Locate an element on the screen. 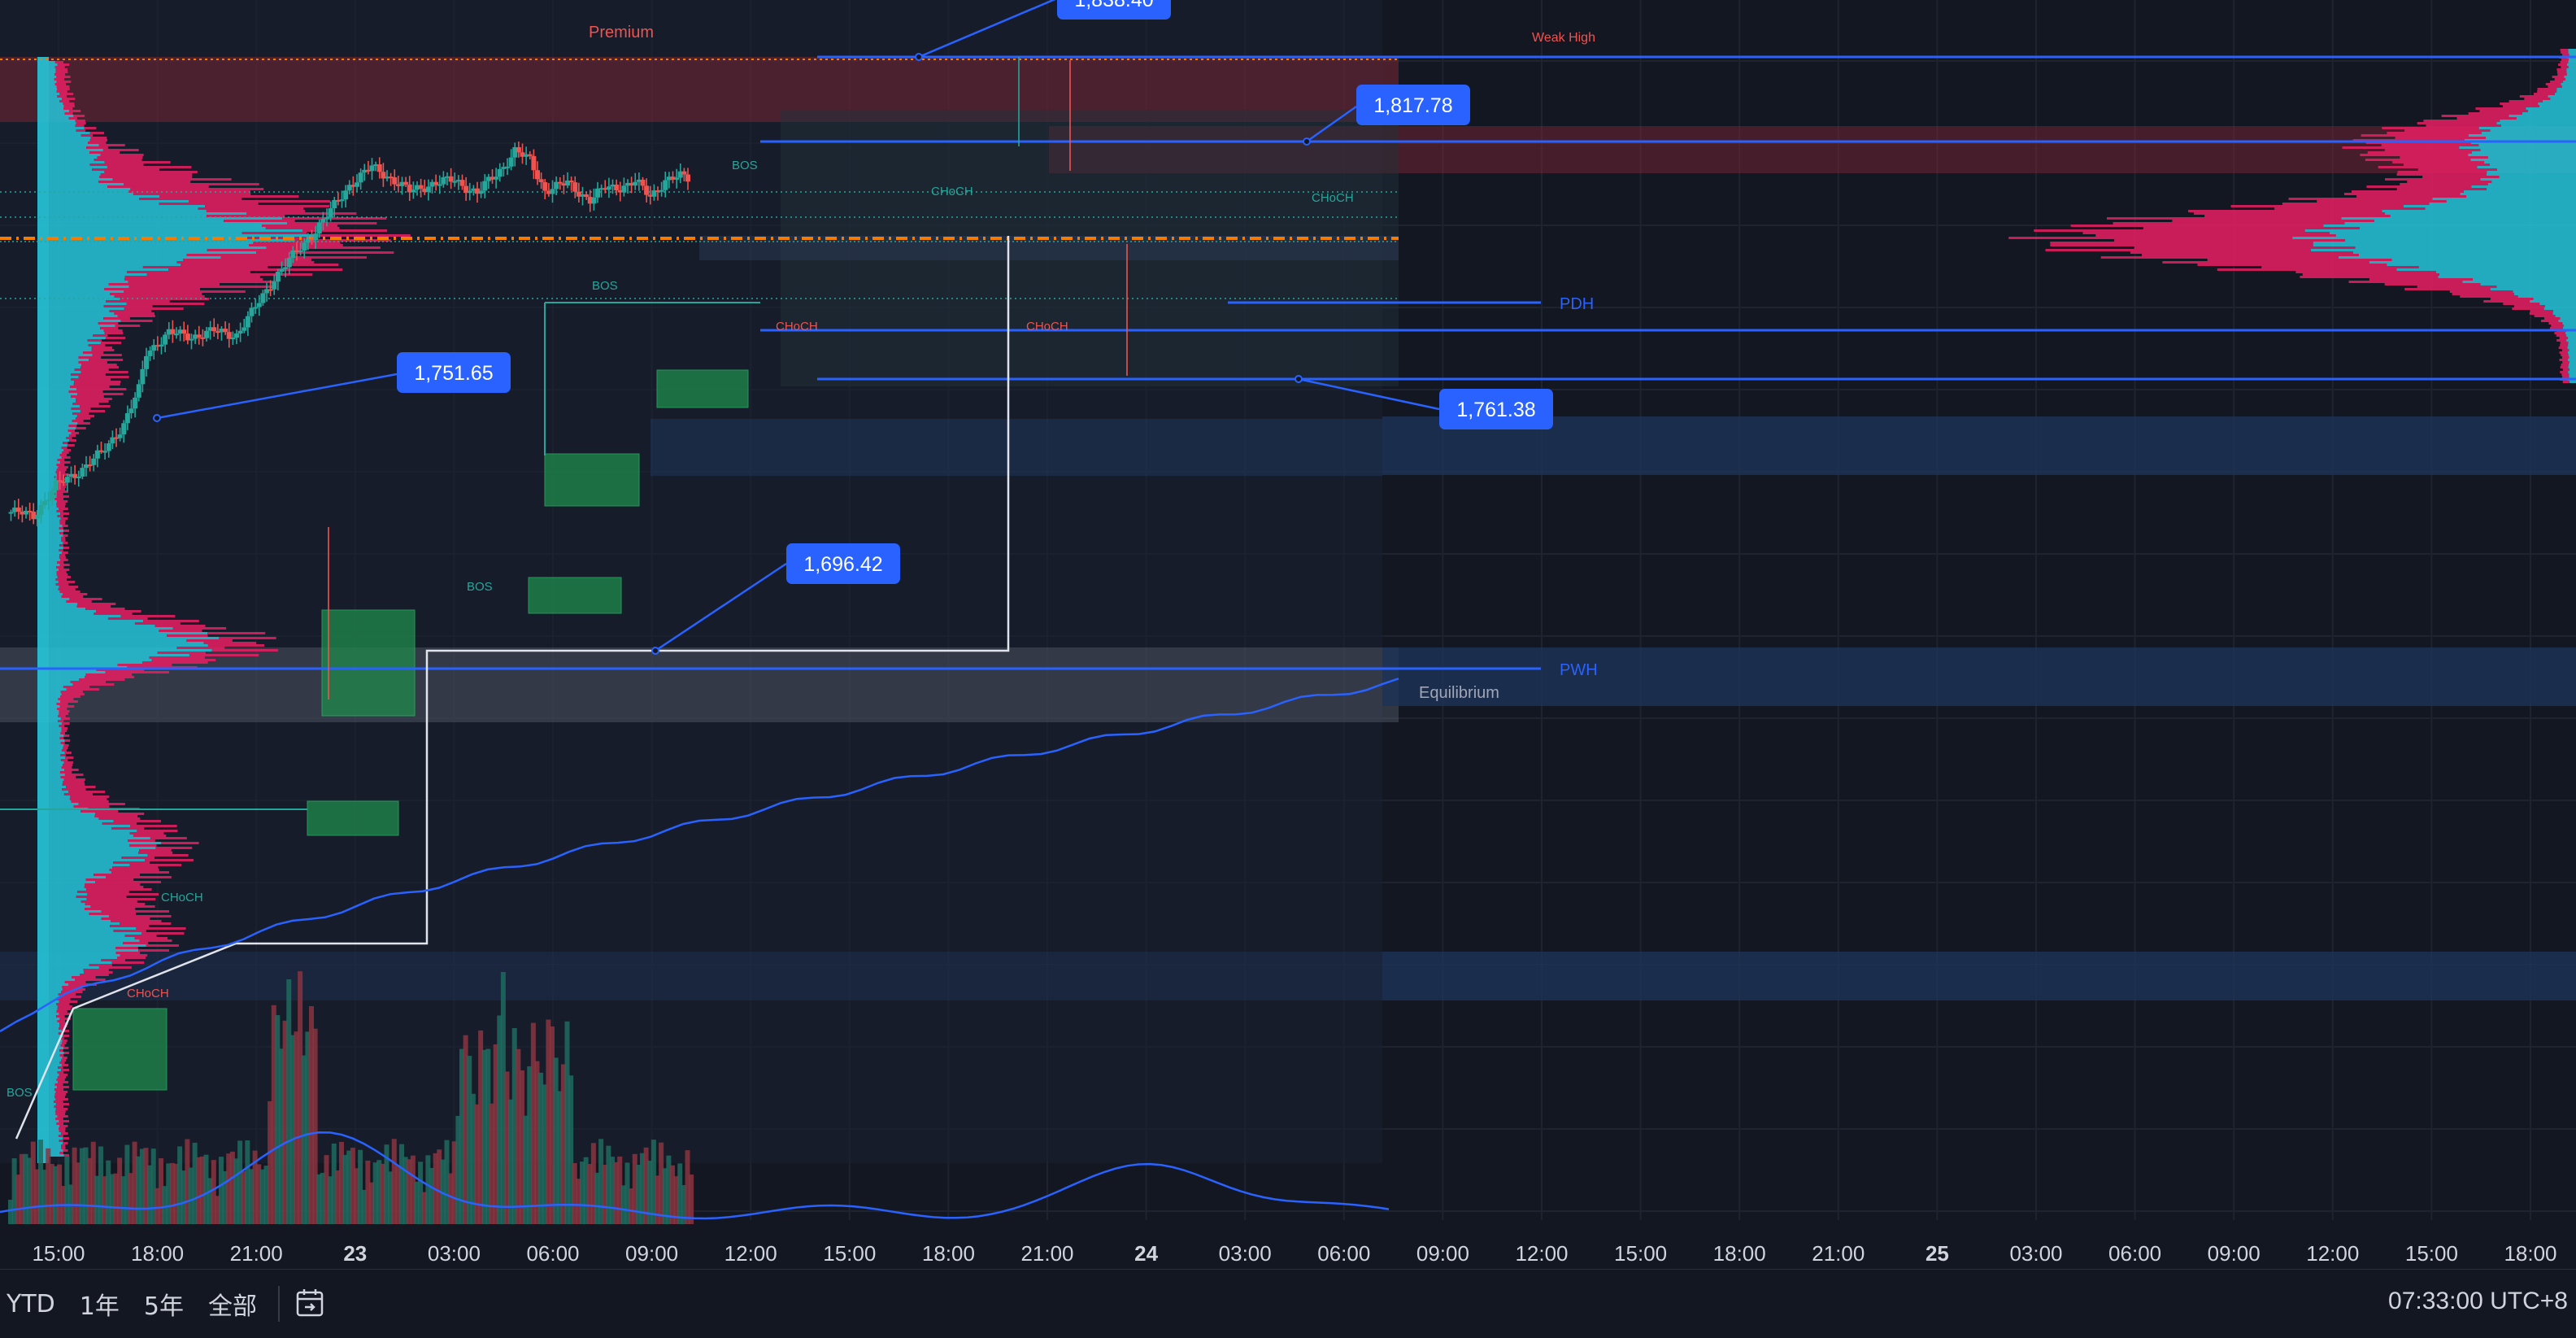 The image size is (2576, 1338). range-button-5y: 5年 is located at coordinates (164, 1306).